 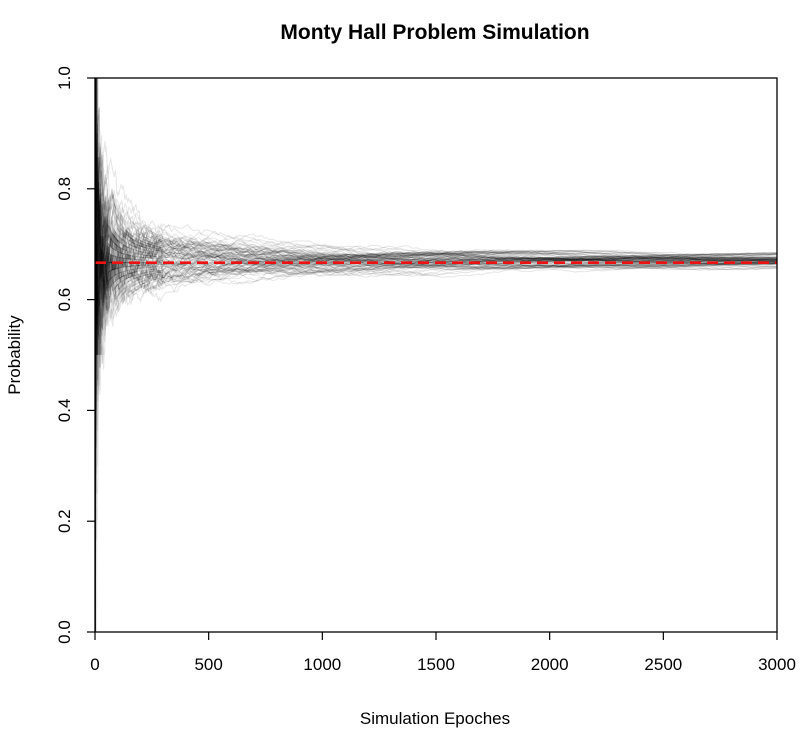 What do you see at coordinates (64, 411) in the screenshot?
I see `y-tick-label-0.4: 0.4` at bounding box center [64, 411].